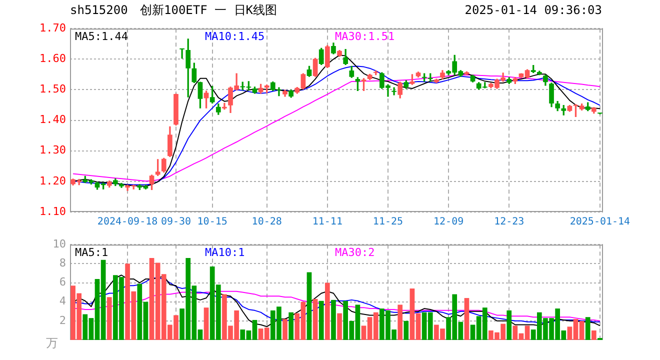 Image resolution: width=660 pixels, height=360 pixels. What do you see at coordinates (212, 222) in the screenshot?
I see `x-tick-label: 10-15` at bounding box center [212, 222].